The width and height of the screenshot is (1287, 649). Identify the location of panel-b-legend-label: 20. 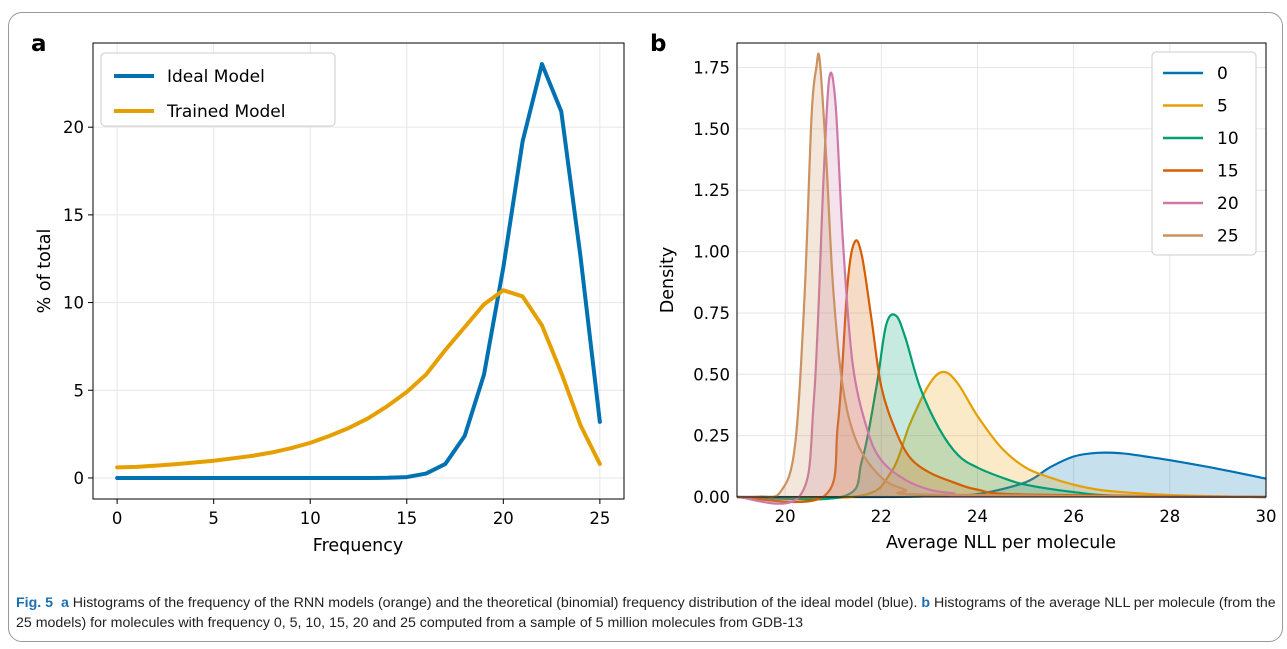
(1228, 204).